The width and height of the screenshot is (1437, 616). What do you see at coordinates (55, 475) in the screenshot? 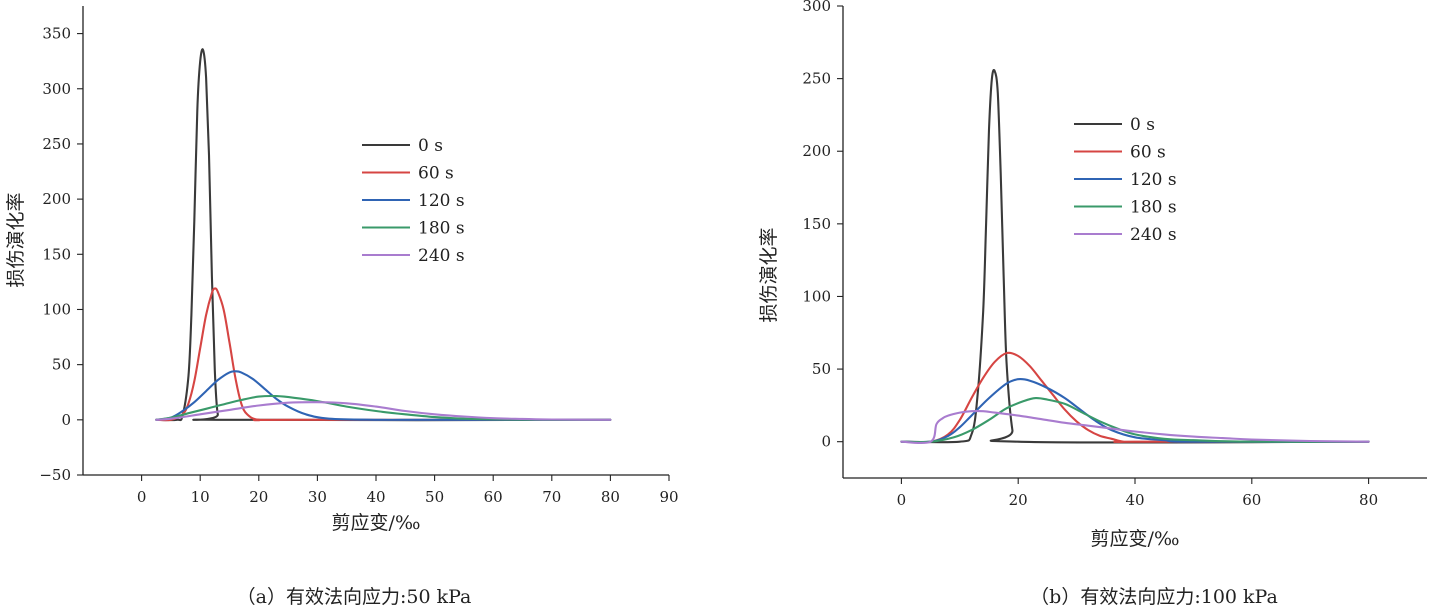
I see `y-tick-label: −50` at bounding box center [55, 475].